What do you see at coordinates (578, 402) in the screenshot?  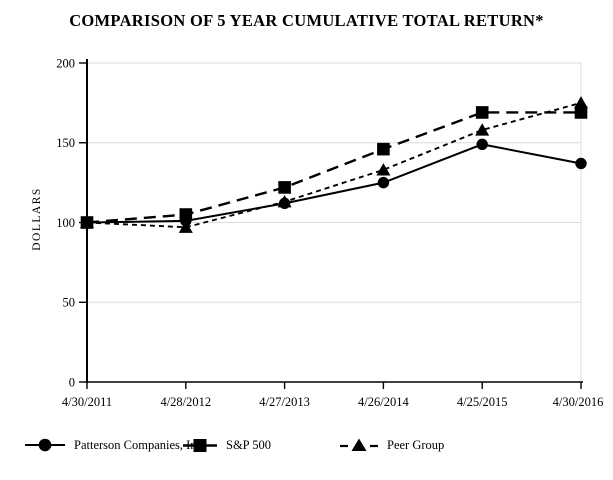 I see `svg-text: 4/30/2016` at bounding box center [578, 402].